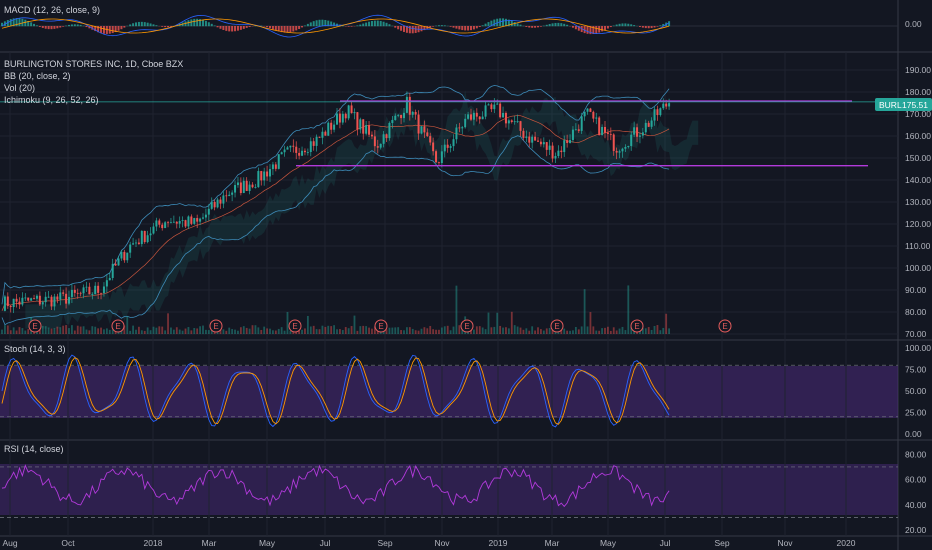  What do you see at coordinates (20, 88) in the screenshot?
I see `vol-title: Vol (20)` at bounding box center [20, 88].